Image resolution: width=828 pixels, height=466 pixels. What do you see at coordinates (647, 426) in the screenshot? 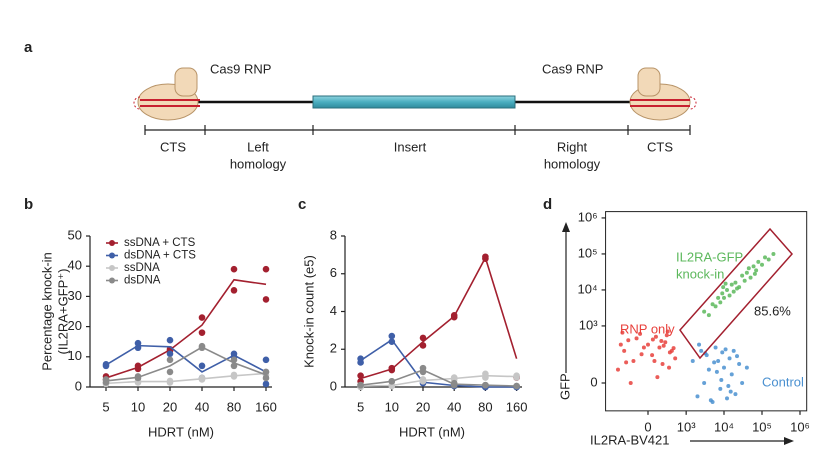
I see `x-tick-label: 0` at bounding box center [647, 426].